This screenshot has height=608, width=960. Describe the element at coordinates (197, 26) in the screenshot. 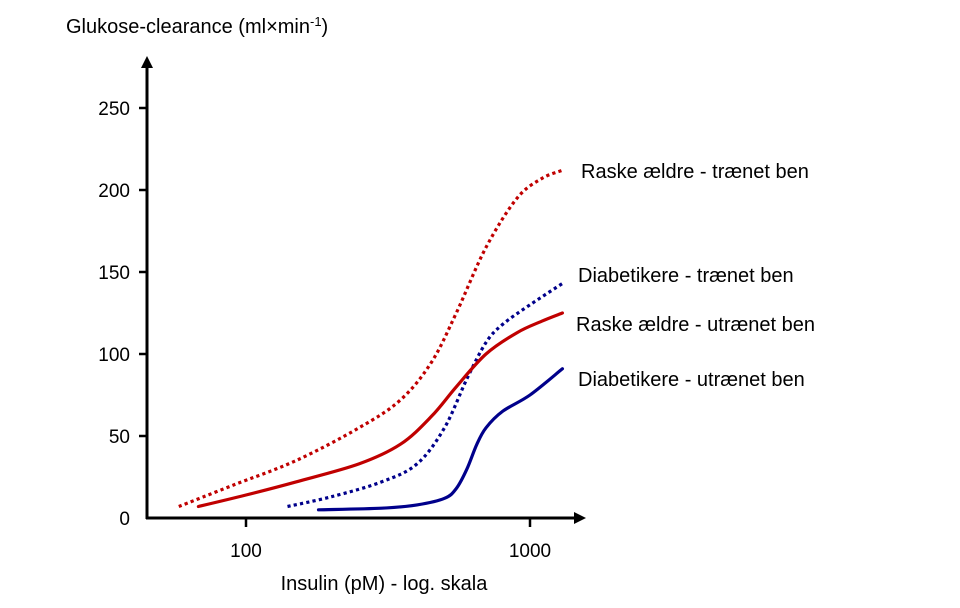

I see `y-axis-label: Glukose-clearance (ml×min-1)` at that location.